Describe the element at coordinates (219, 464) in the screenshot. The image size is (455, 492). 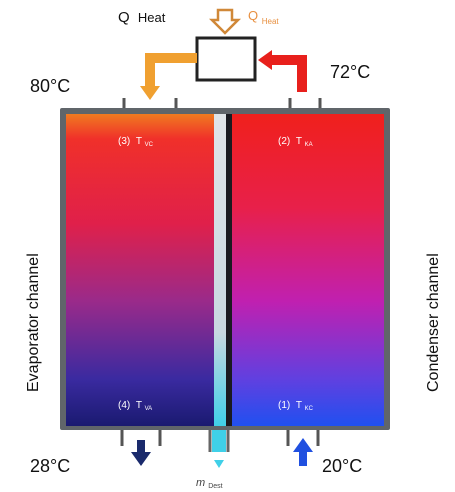
I see `distillate-arrow` at that location.